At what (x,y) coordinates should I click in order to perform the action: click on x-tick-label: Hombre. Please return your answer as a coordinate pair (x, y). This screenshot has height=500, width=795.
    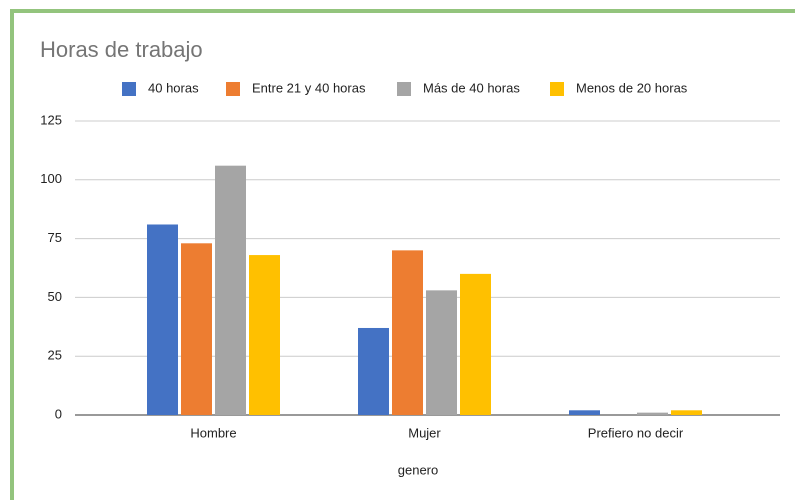
    Looking at the image, I should click on (213, 432).